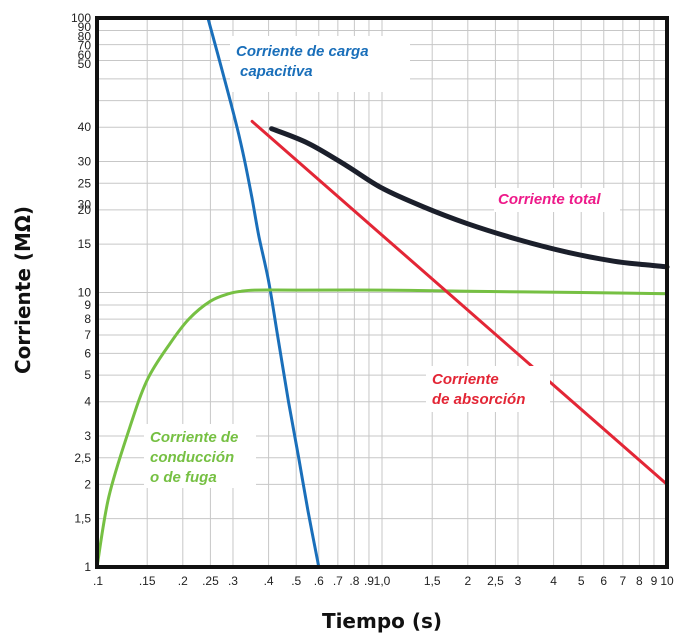 This screenshot has height=639, width=681. I want to click on y-tick-label: 80, so click(85, 36).